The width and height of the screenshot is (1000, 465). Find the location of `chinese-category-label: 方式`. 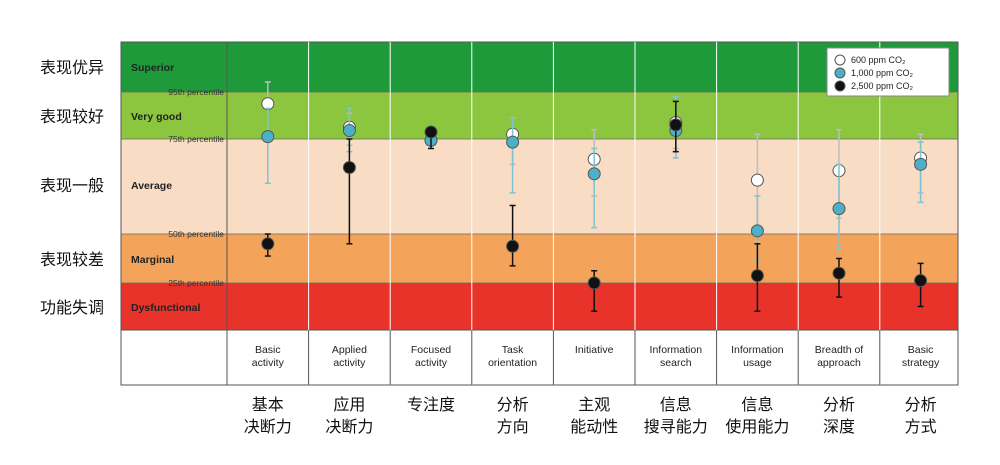

chinese-category-label: 方式 is located at coordinates (921, 426).